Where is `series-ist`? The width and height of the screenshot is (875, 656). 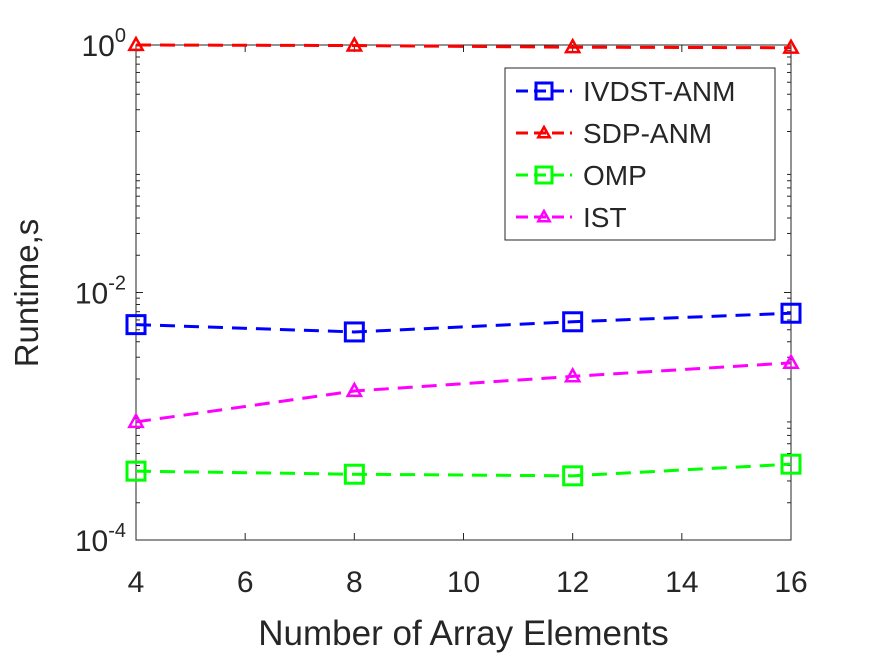 series-ist is located at coordinates (463, 391).